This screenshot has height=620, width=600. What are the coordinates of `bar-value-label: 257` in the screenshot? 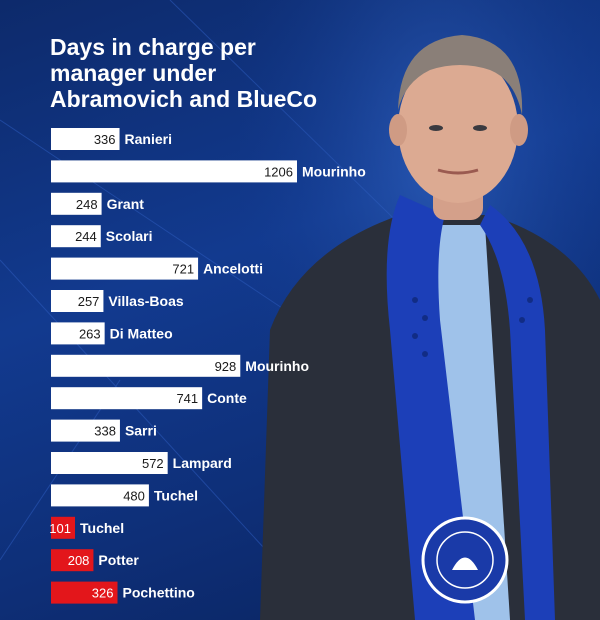 It's located at (89, 301).